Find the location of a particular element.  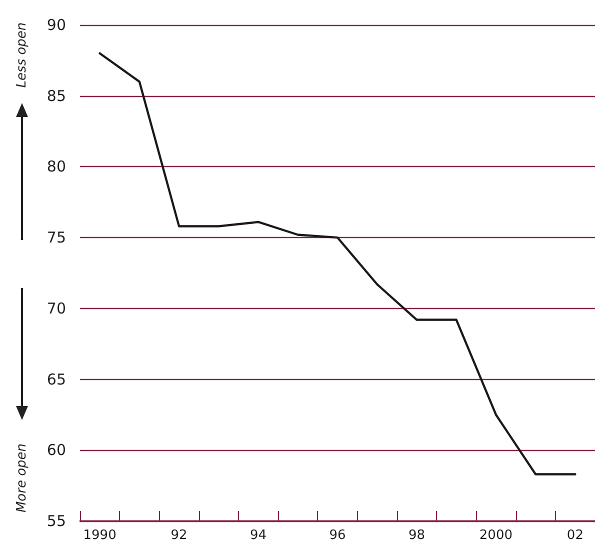

text: Less open is located at coordinates (22, 55).